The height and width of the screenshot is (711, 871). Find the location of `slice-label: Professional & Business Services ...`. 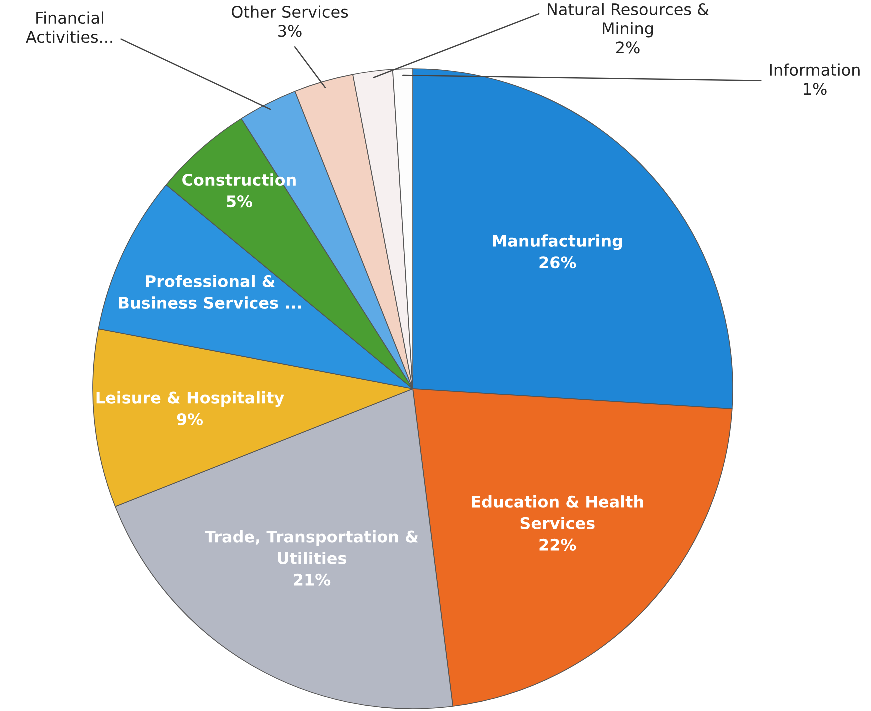

slice-label: Professional & Business Services ... is located at coordinates (210, 292).